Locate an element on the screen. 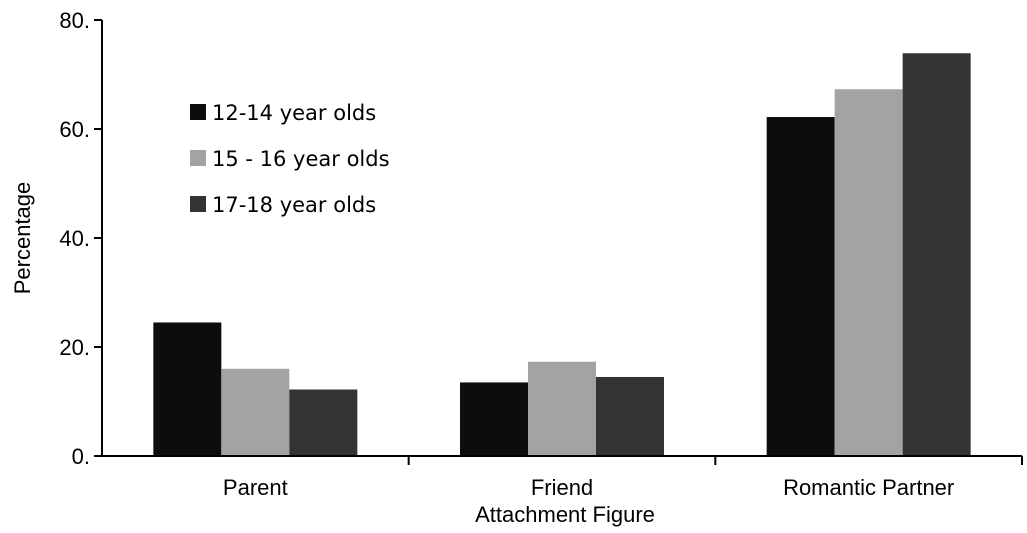 This screenshot has height=533, width=1027. x-axis-title: Attachment Figure is located at coordinates (565, 514).